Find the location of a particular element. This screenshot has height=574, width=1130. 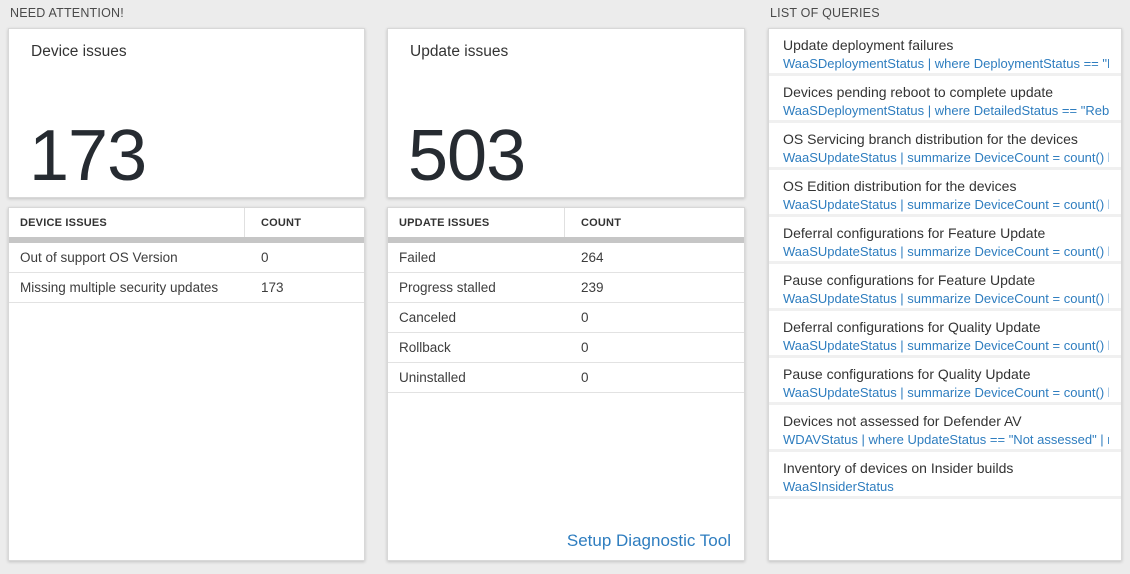

device-issues-table-header: DEVICE ISSUES COUNT is located at coordinates (186, 222).